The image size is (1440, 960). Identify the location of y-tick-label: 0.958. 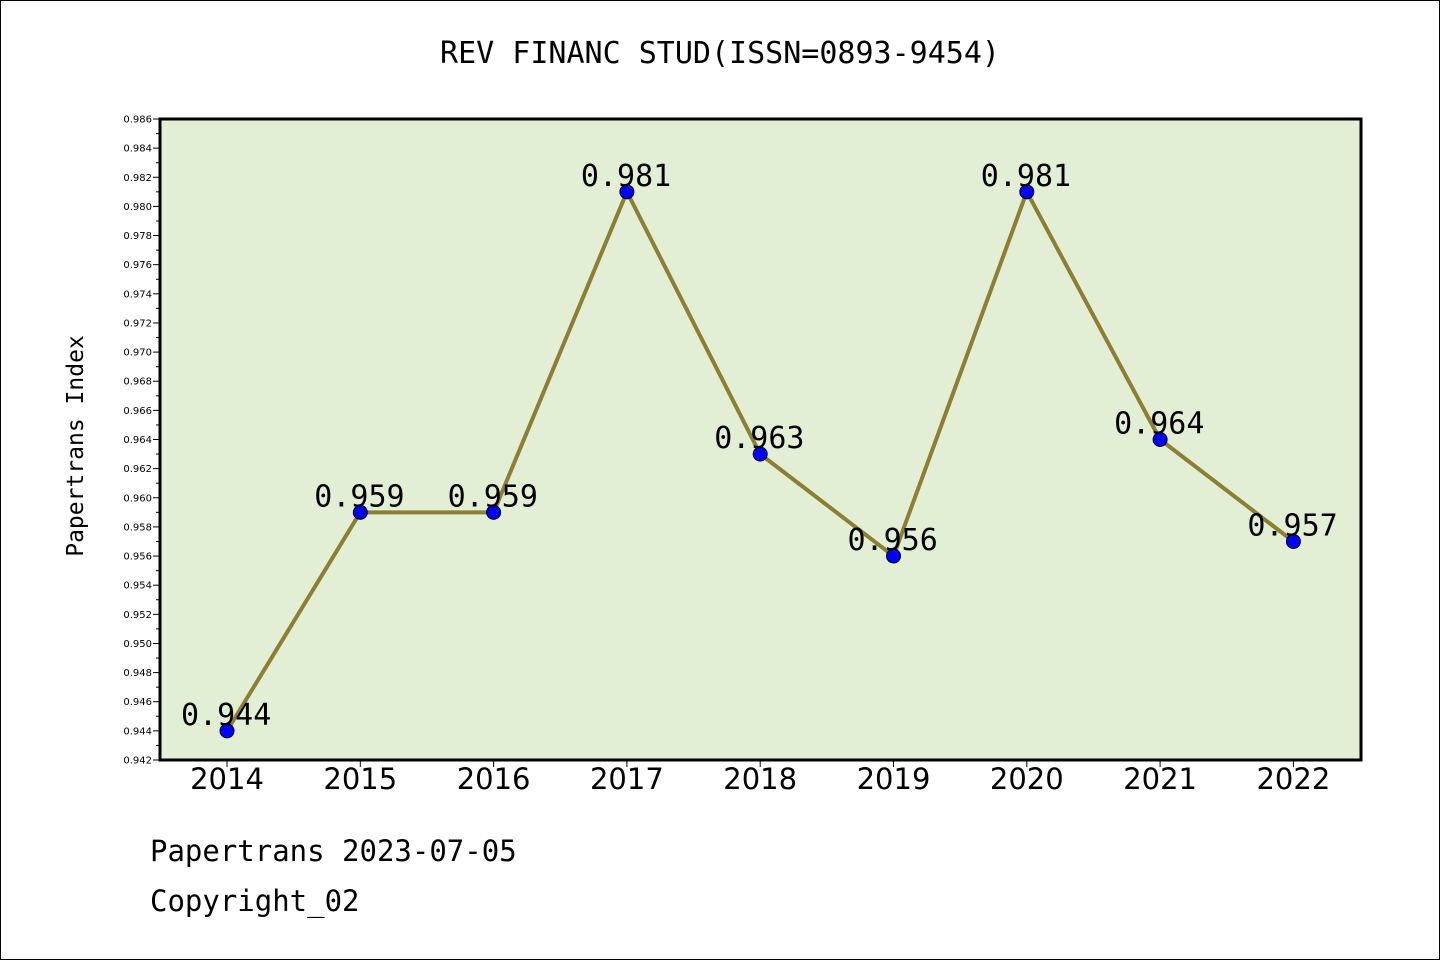
(137, 527).